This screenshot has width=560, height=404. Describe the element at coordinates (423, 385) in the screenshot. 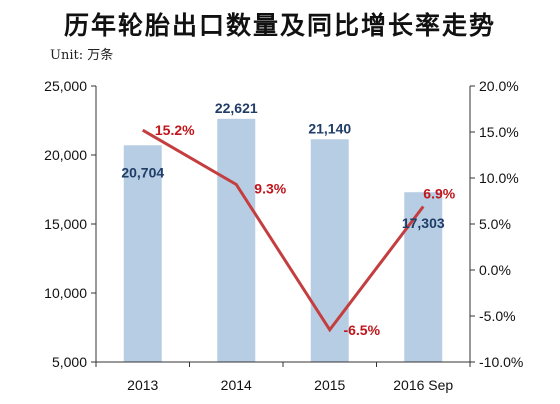

I see `x-tick-label: 2016 Sep` at that location.